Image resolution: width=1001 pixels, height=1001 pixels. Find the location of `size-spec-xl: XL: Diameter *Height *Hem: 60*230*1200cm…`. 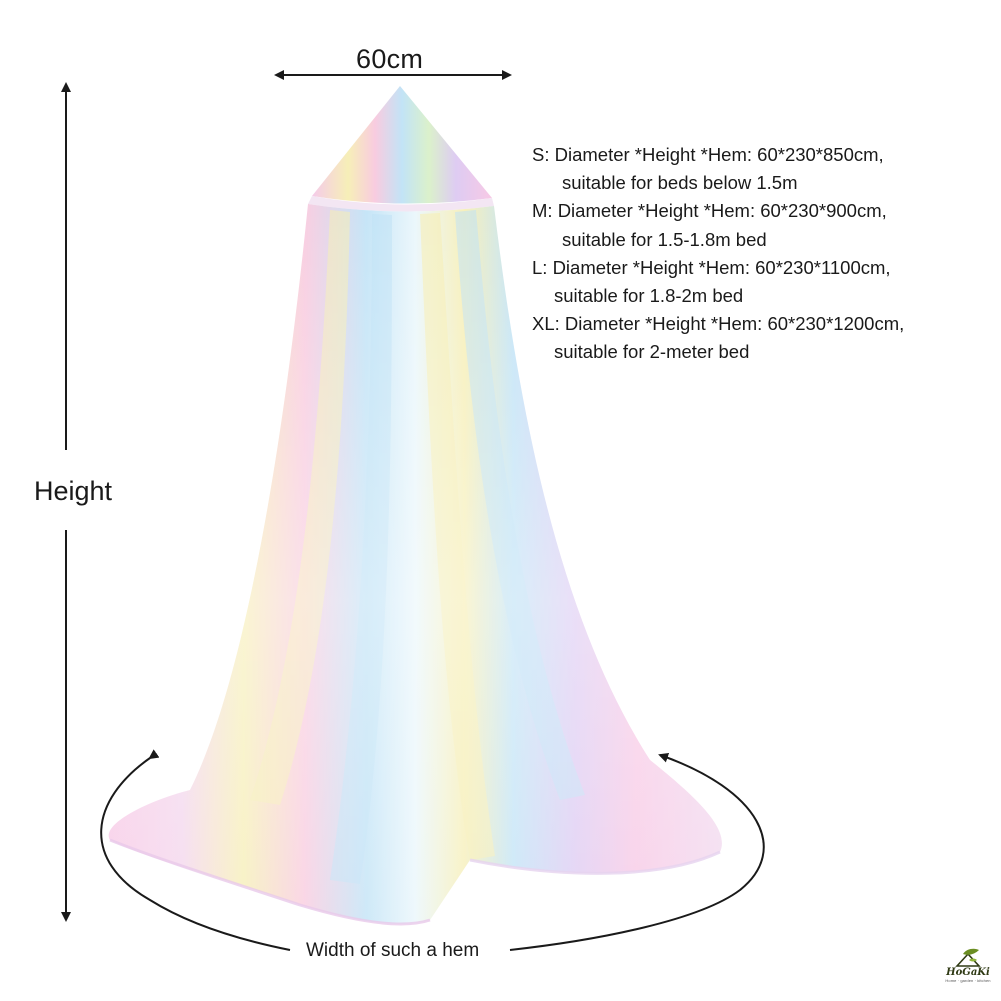

size-spec-xl: XL: Diameter *Height *Hem: 60*230*1200cm… is located at coordinates (762, 338).